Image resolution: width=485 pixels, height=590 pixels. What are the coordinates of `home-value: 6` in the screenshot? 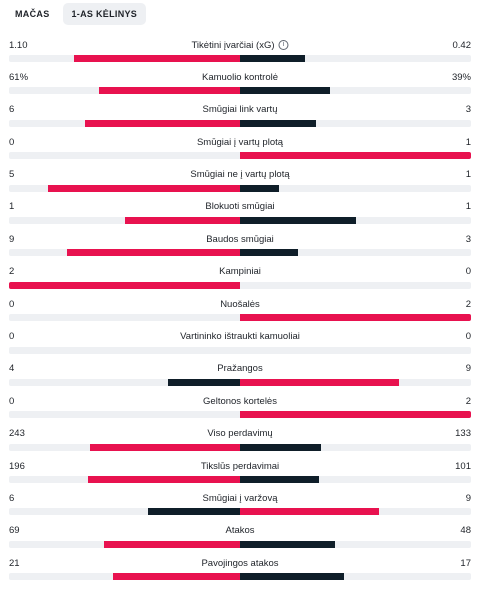 It's located at (12, 498).